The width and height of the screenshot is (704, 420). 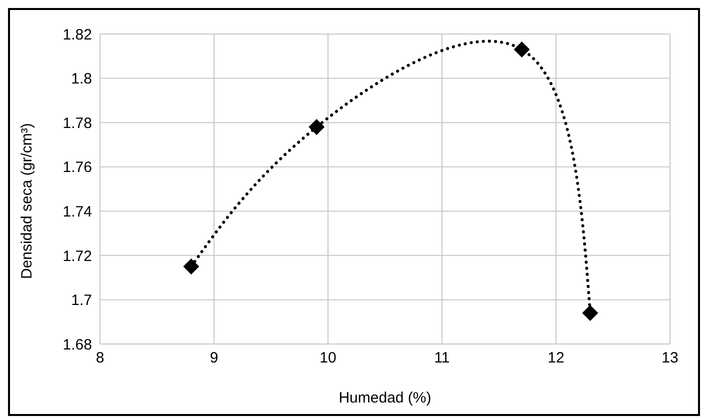 I want to click on x-tick-label: 12, so click(x=556, y=358).